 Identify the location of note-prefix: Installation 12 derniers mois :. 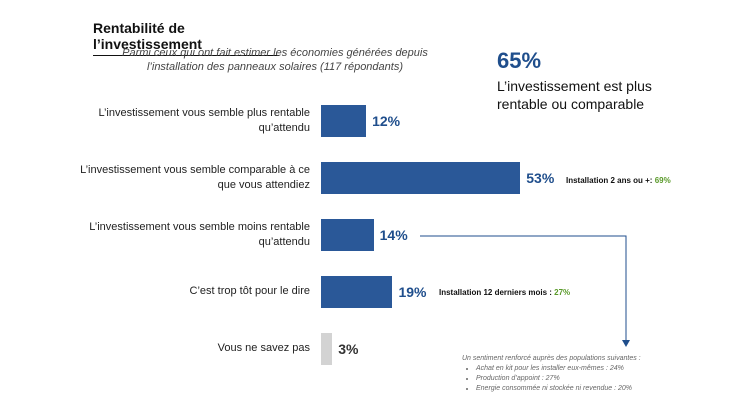
(497, 292).